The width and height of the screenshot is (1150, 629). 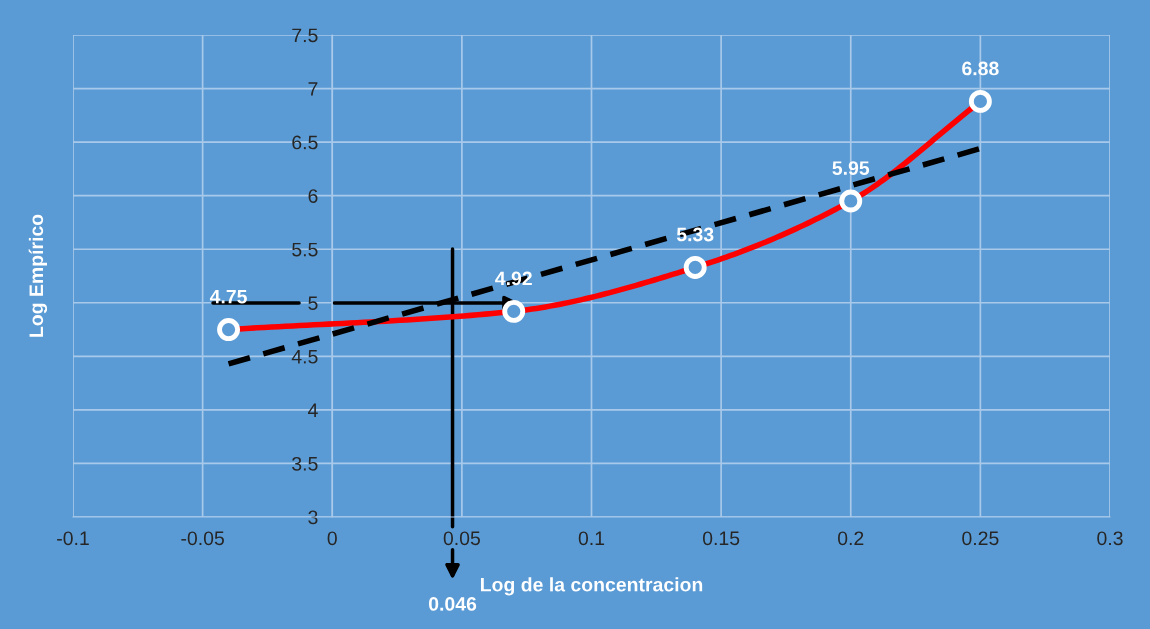 I want to click on x-tick-label: -0.05, so click(x=202, y=538).